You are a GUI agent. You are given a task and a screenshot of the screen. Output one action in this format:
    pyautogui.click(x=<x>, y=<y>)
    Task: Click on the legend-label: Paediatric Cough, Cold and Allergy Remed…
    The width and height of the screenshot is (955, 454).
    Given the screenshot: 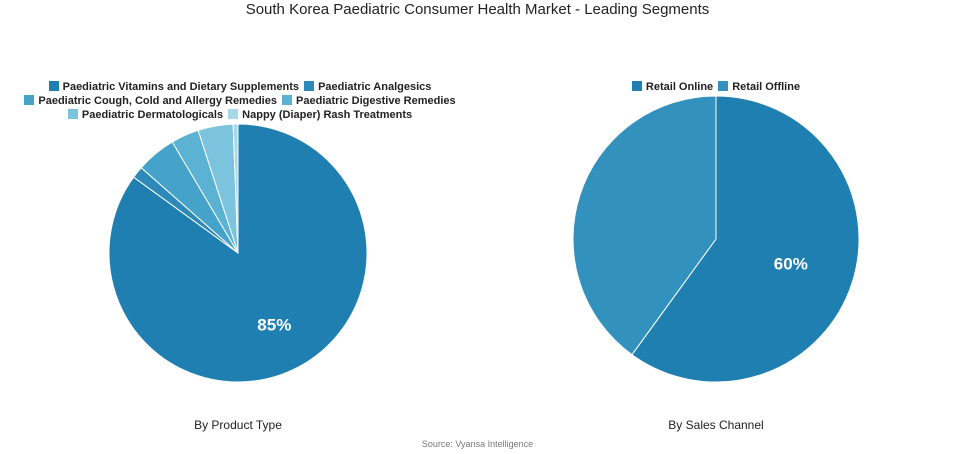 What is the action you would take?
    pyautogui.click(x=157, y=101)
    